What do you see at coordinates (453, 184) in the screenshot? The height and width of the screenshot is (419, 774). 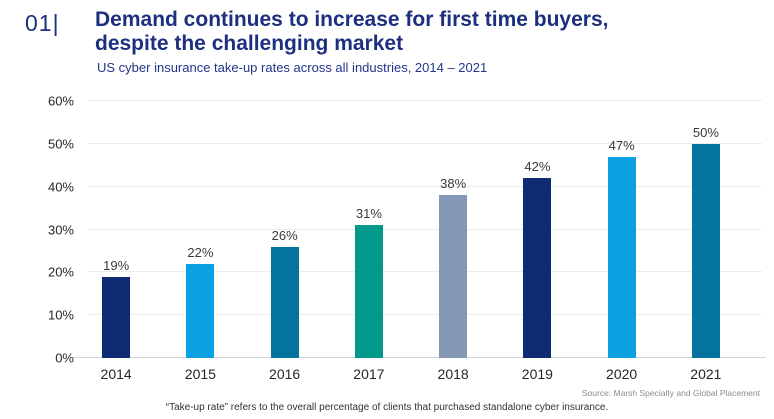 I see `bar-value-label: 38%` at bounding box center [453, 184].